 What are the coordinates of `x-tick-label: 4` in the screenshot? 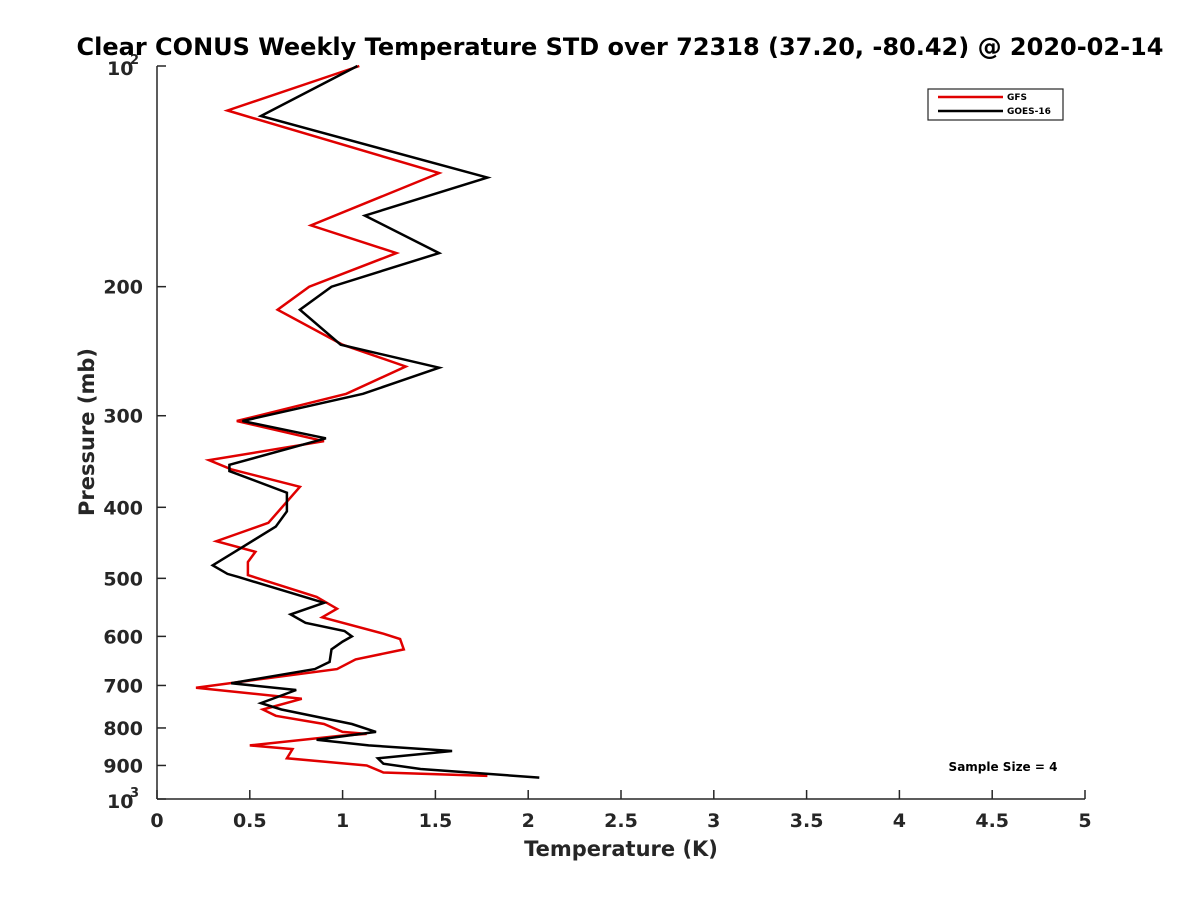 It's located at (899, 821).